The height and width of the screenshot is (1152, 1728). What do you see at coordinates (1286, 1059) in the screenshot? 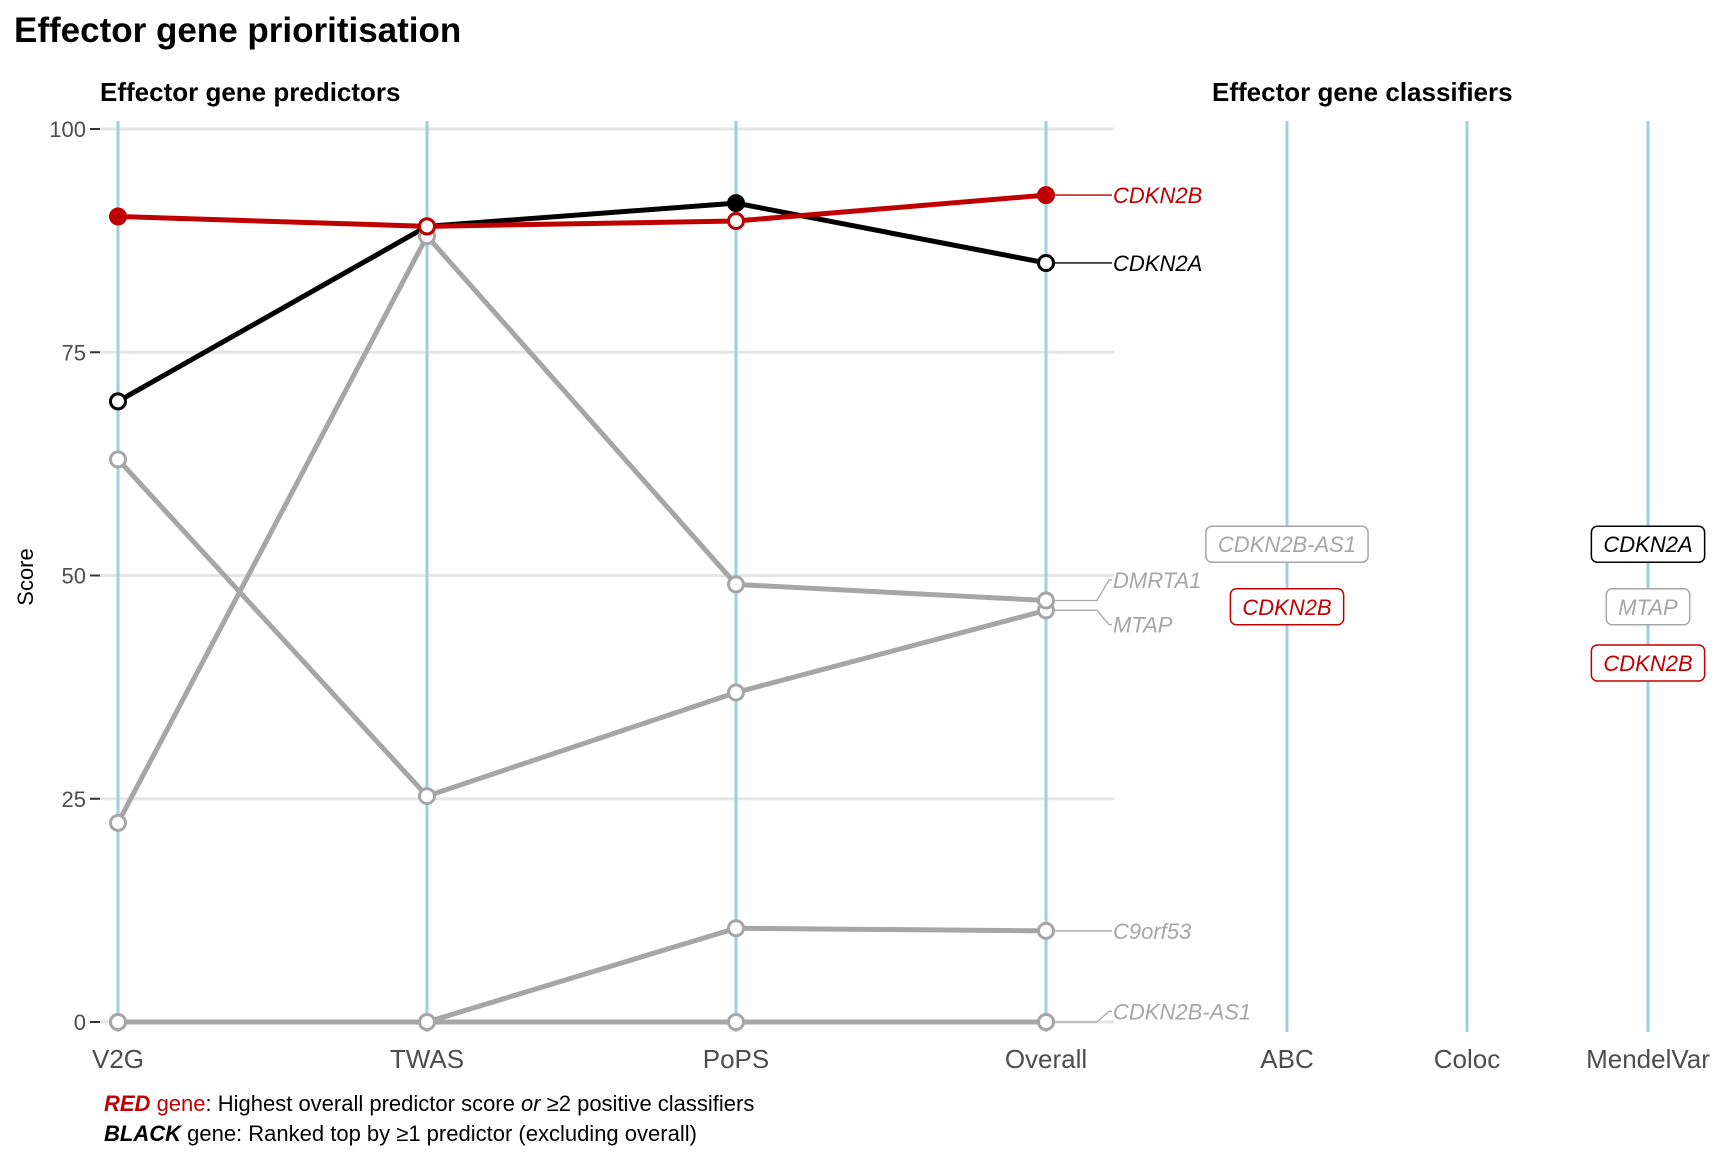
I see `x-tick-label: ABC` at bounding box center [1286, 1059].